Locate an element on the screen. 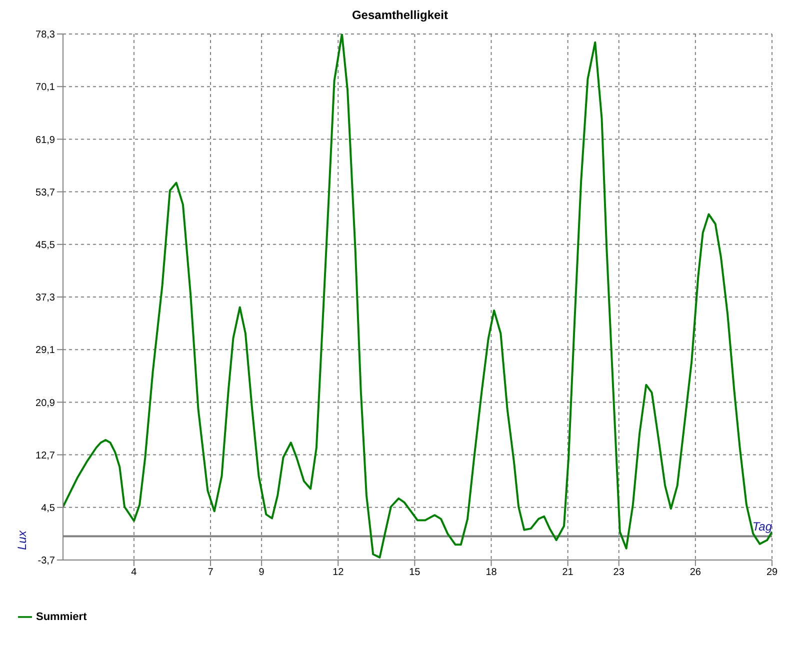 The height and width of the screenshot is (650, 800). x-tick-label: 26 is located at coordinates (696, 572).